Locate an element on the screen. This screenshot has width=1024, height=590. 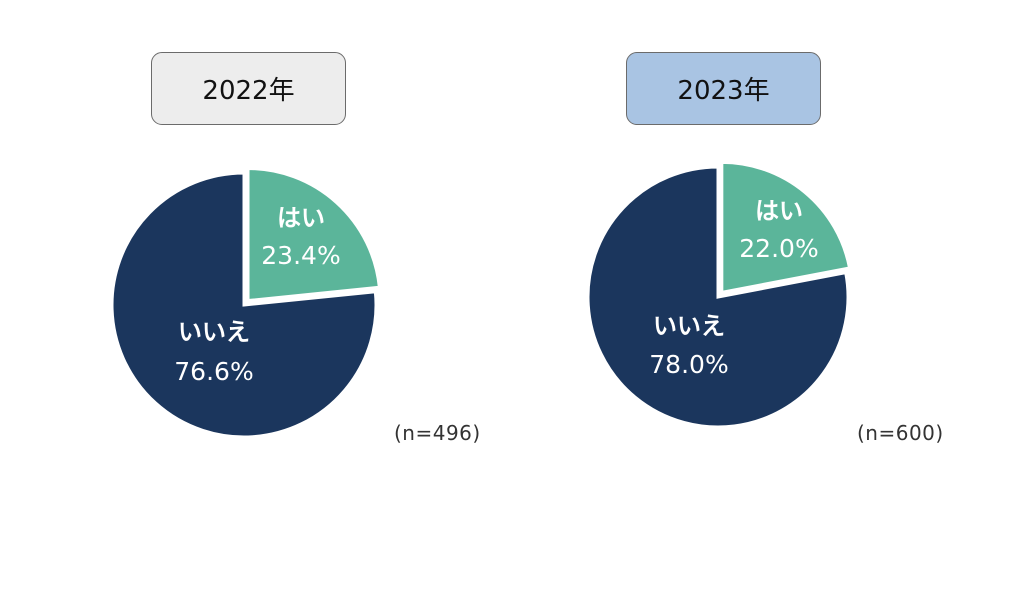
year-label-2023: 2023年 is located at coordinates (723, 88).